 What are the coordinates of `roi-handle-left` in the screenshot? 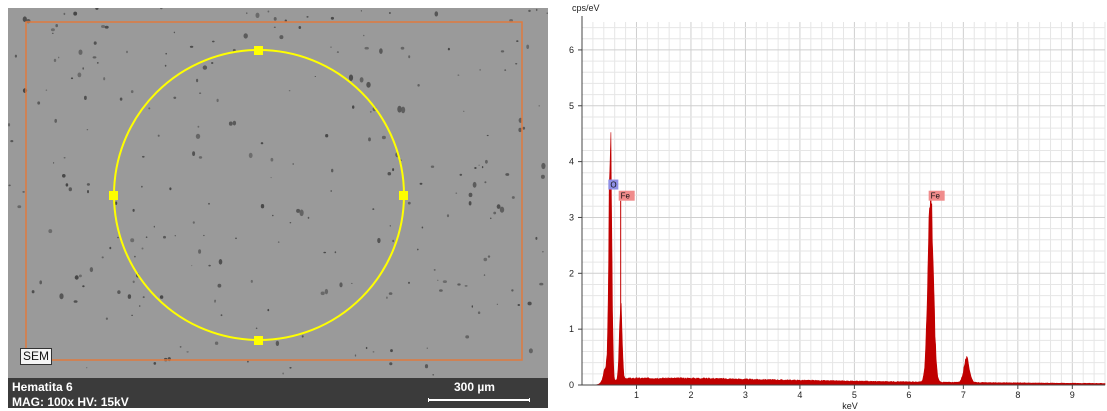 It's located at (113, 195).